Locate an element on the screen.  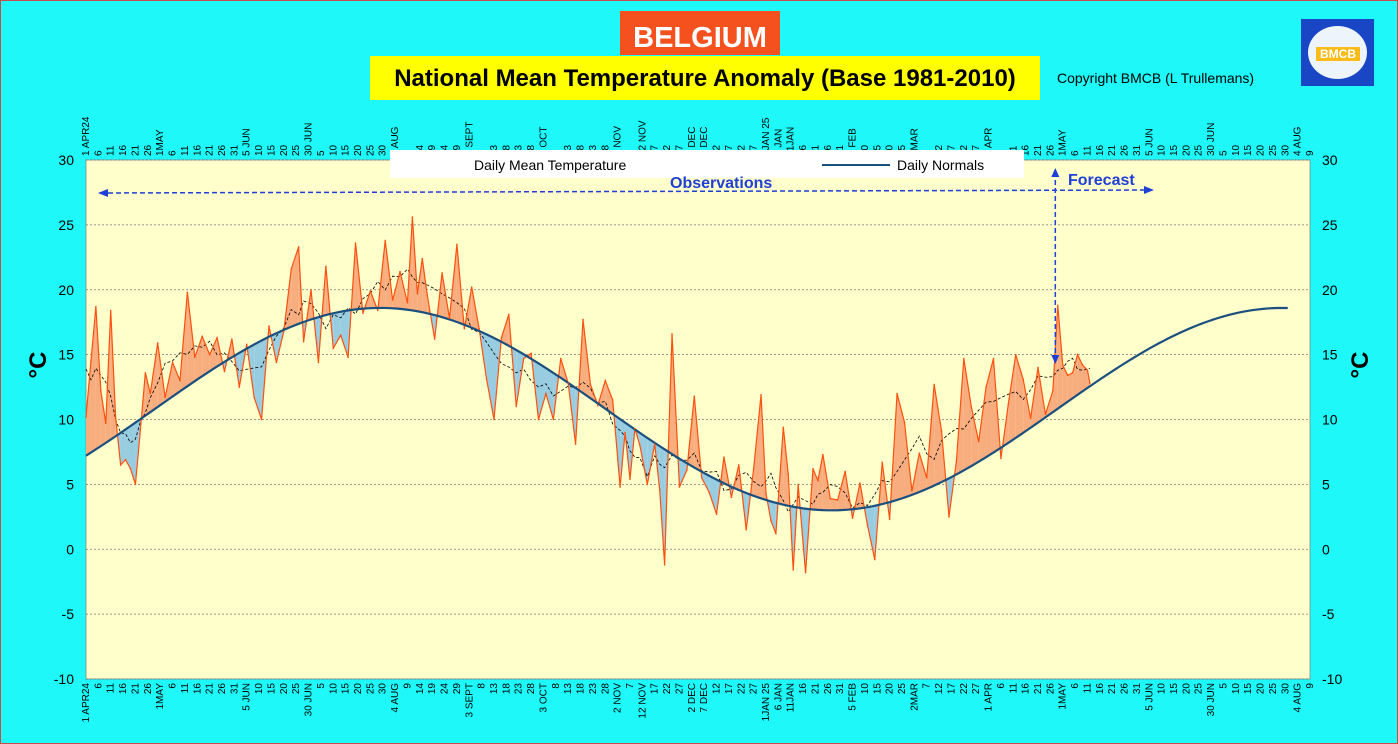
x-tick-label-top: 1MAY is located at coordinates (160, 142).